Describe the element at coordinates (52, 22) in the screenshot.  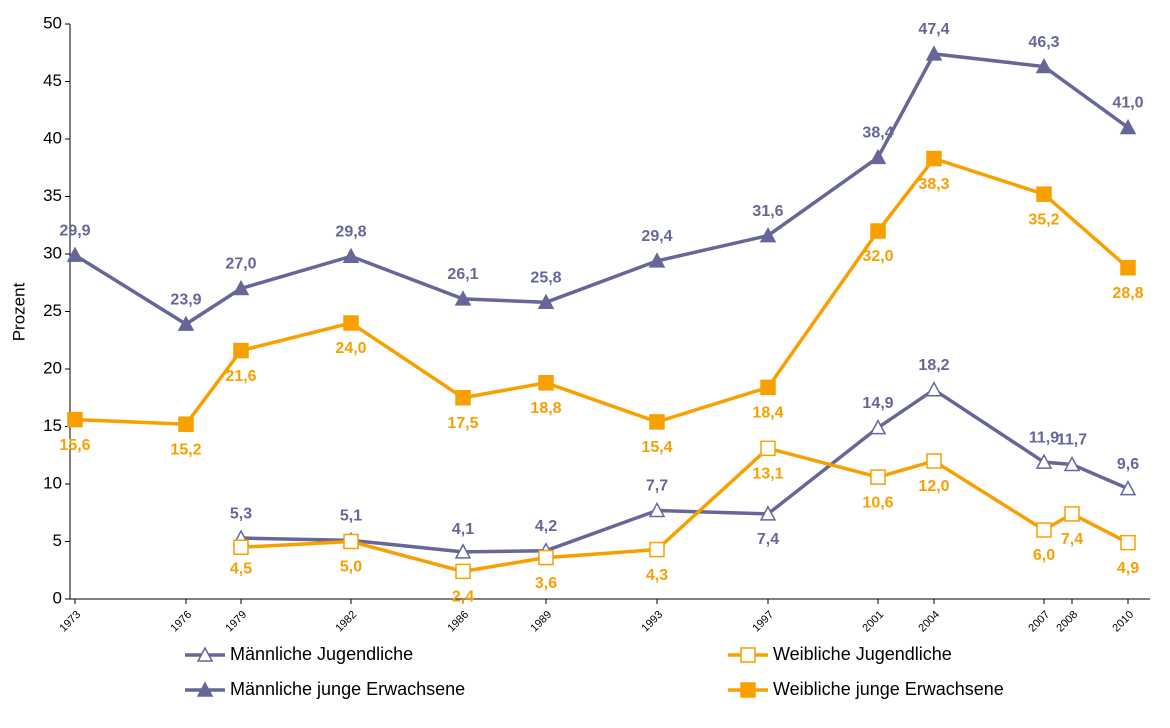
I see `y-tick-label: 50` at that location.